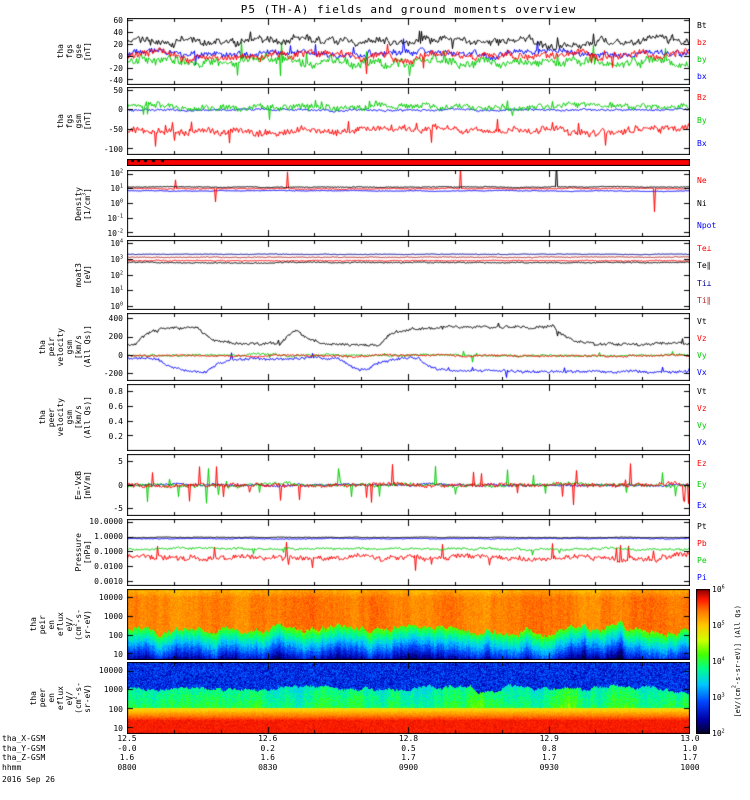 Image resolution: width=750 pixels, height=800 pixels. What do you see at coordinates (78, 203) in the screenshot?
I see `ylabel-line: Density` at bounding box center [78, 203].